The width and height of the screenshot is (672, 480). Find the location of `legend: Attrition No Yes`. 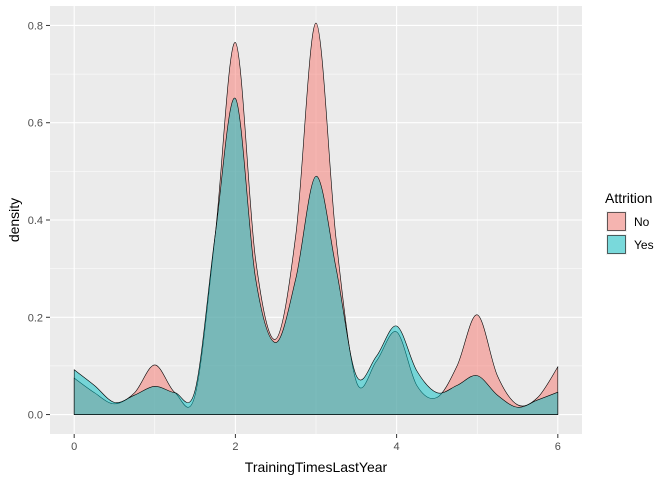

legend: Attrition No Yes is located at coordinates (629, 222).